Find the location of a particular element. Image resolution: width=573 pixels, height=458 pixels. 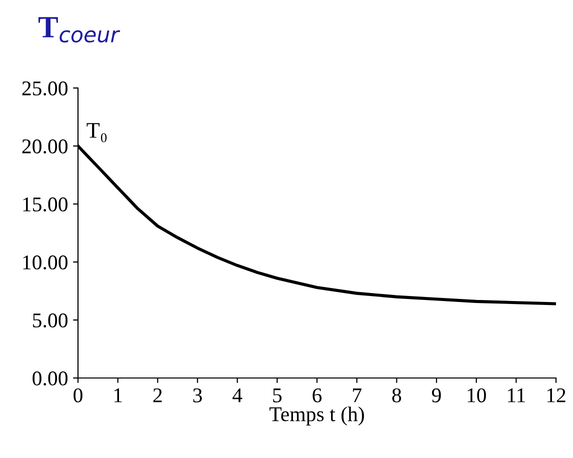

x-tick-label: 12 is located at coordinates (556, 395).